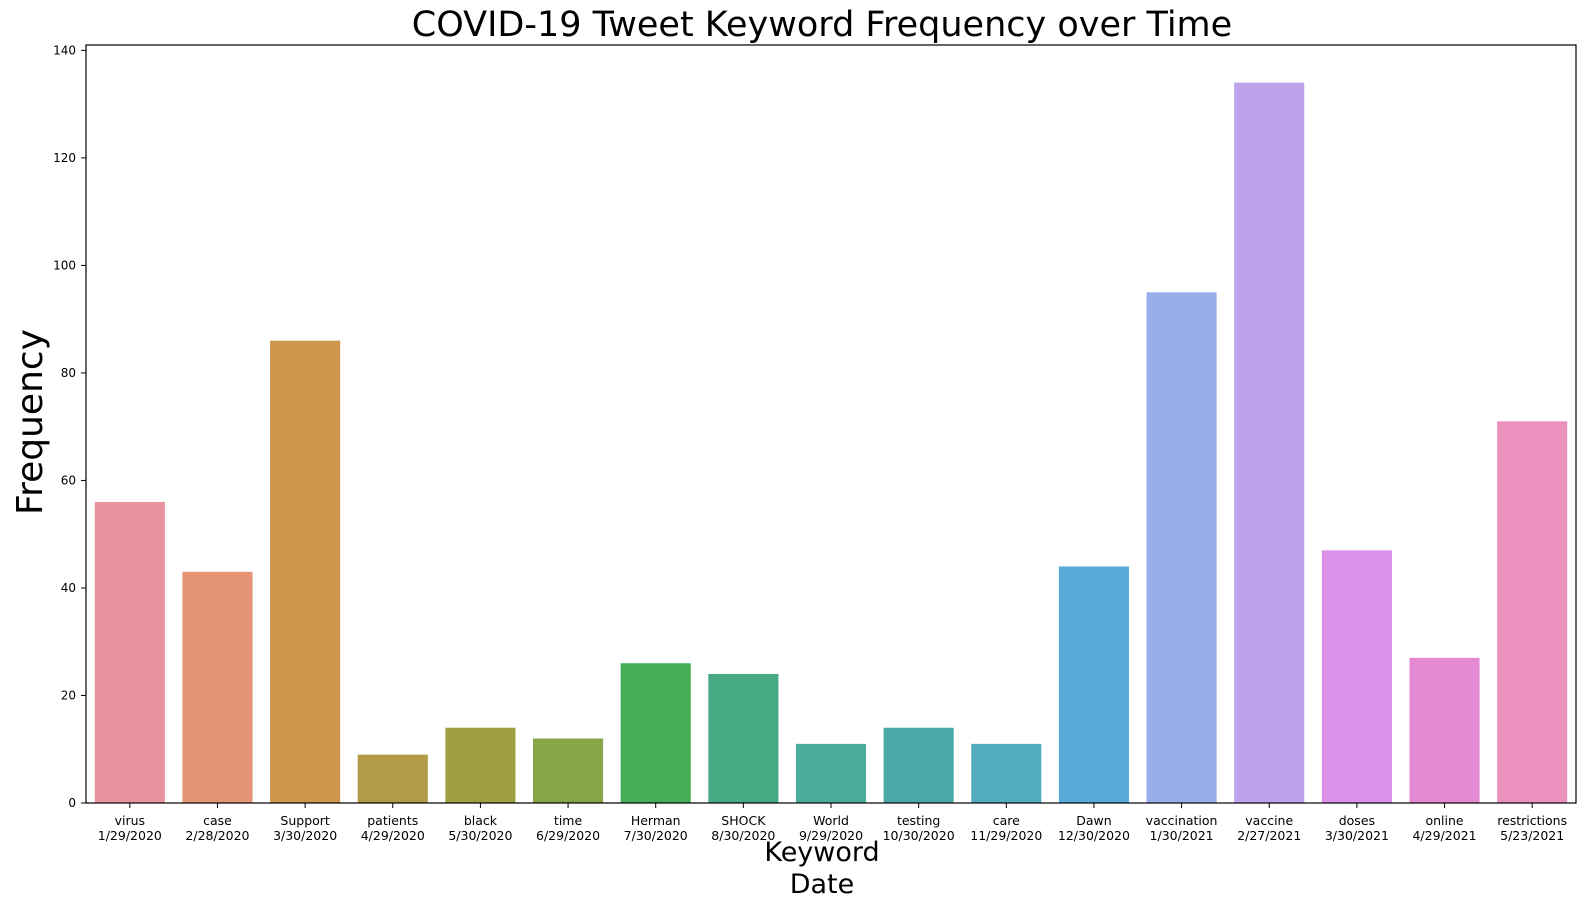 This screenshot has width=1584, height=917. What do you see at coordinates (822, 884) in the screenshot?
I see `x-axis-label-date: Date` at bounding box center [822, 884].